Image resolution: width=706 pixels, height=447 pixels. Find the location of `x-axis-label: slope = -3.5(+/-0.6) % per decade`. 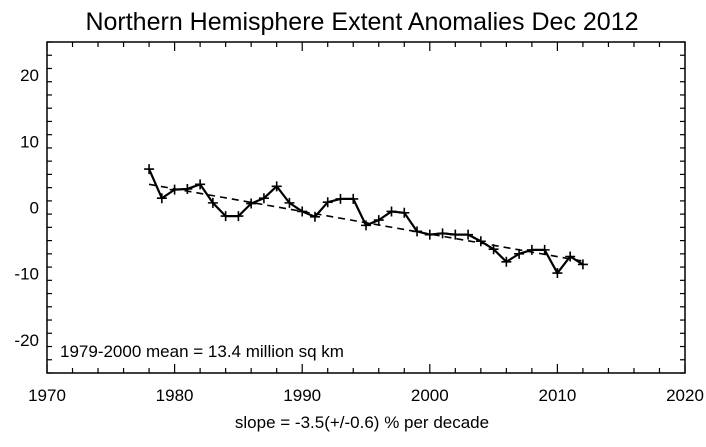

x-axis-label: slope = -3.5(+/-0.6) % per decade is located at coordinates (362, 422).